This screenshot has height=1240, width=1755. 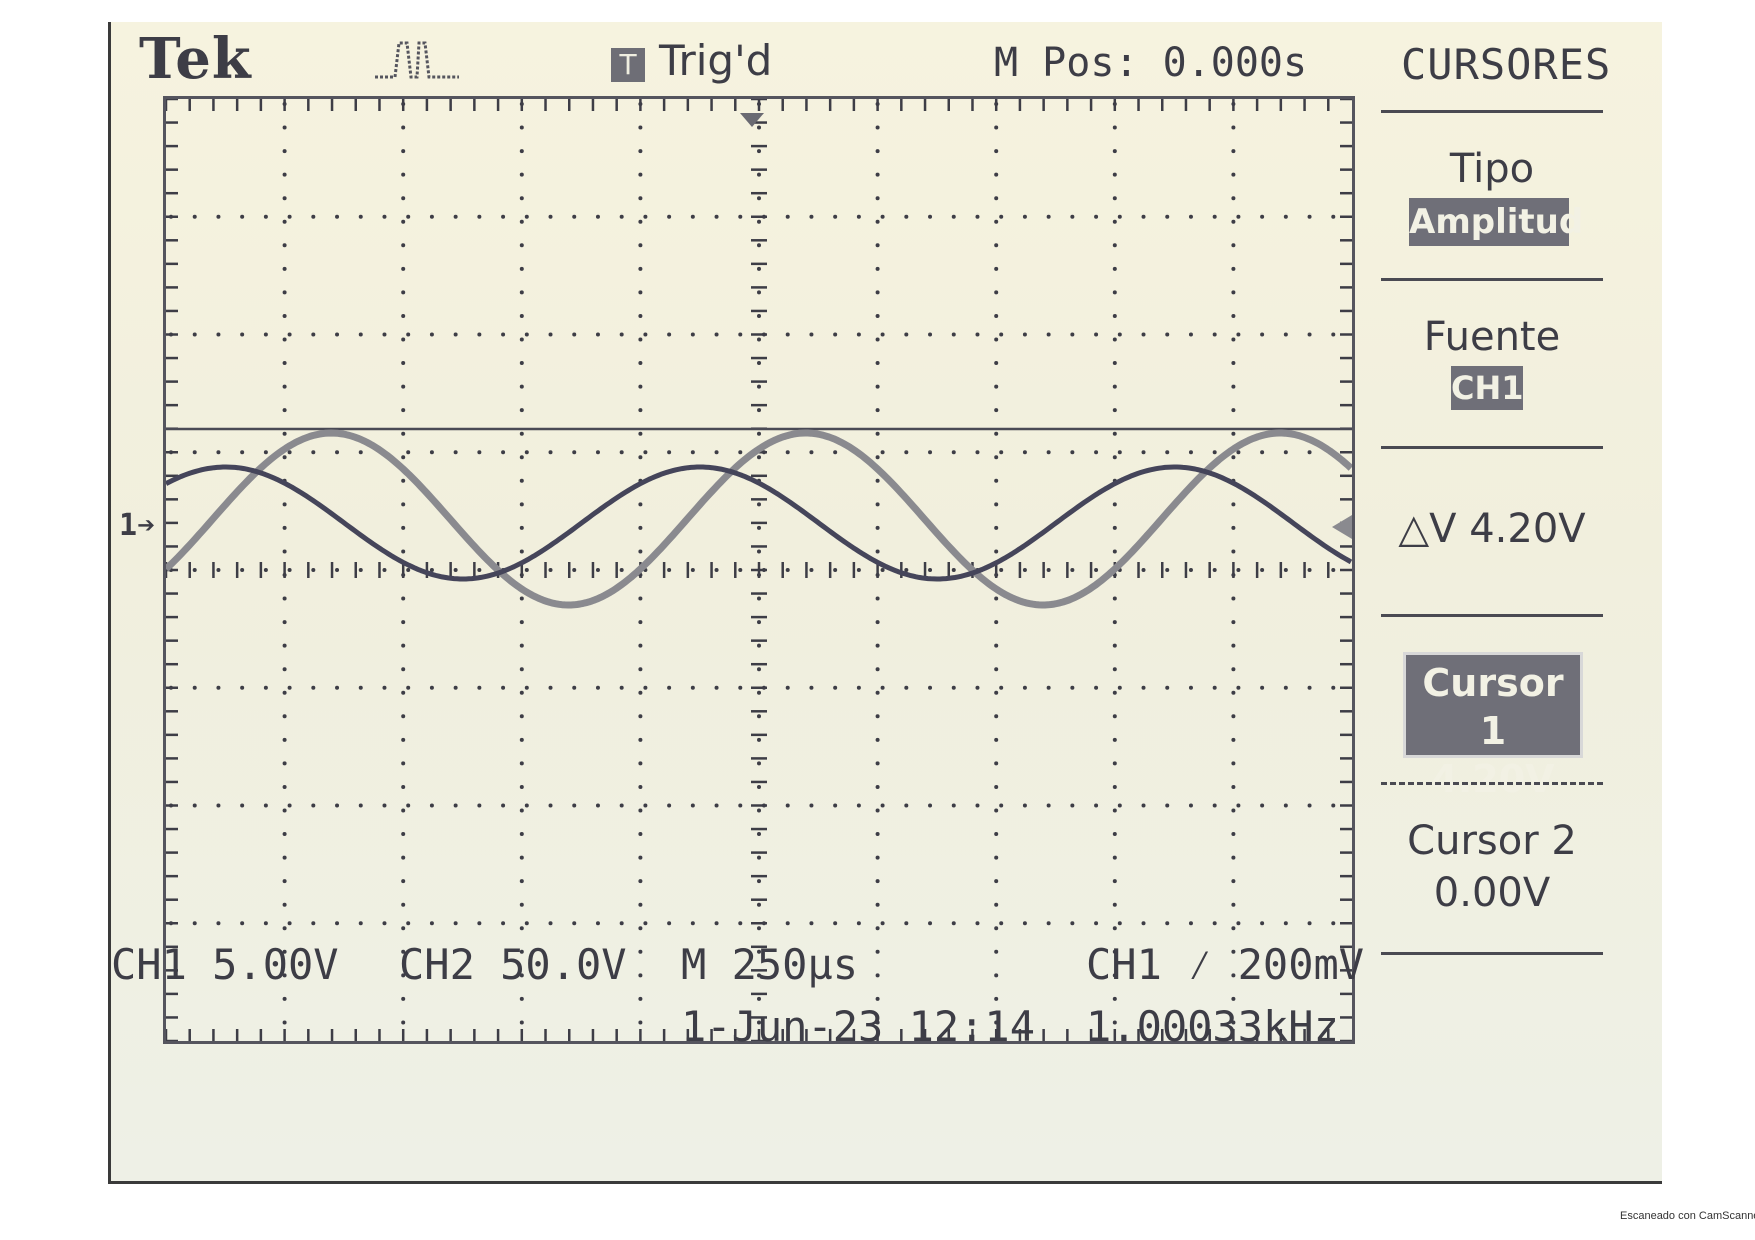 What do you see at coordinates (513, 964) in the screenshot?
I see `ch2-scale-readout: CH2 50.0V` at bounding box center [513, 964].